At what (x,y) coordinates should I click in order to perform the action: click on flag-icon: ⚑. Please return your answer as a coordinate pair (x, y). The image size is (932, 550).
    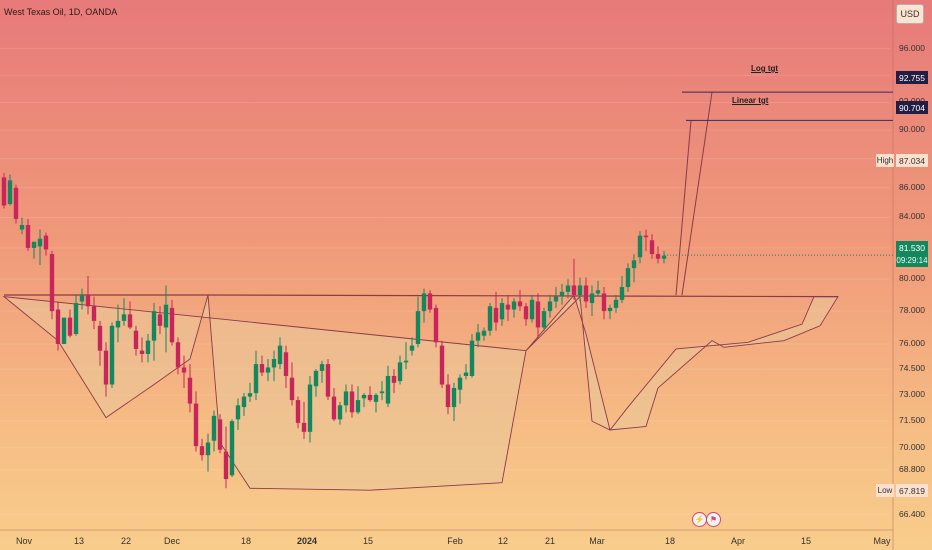
    Looking at the image, I should click on (713, 519).